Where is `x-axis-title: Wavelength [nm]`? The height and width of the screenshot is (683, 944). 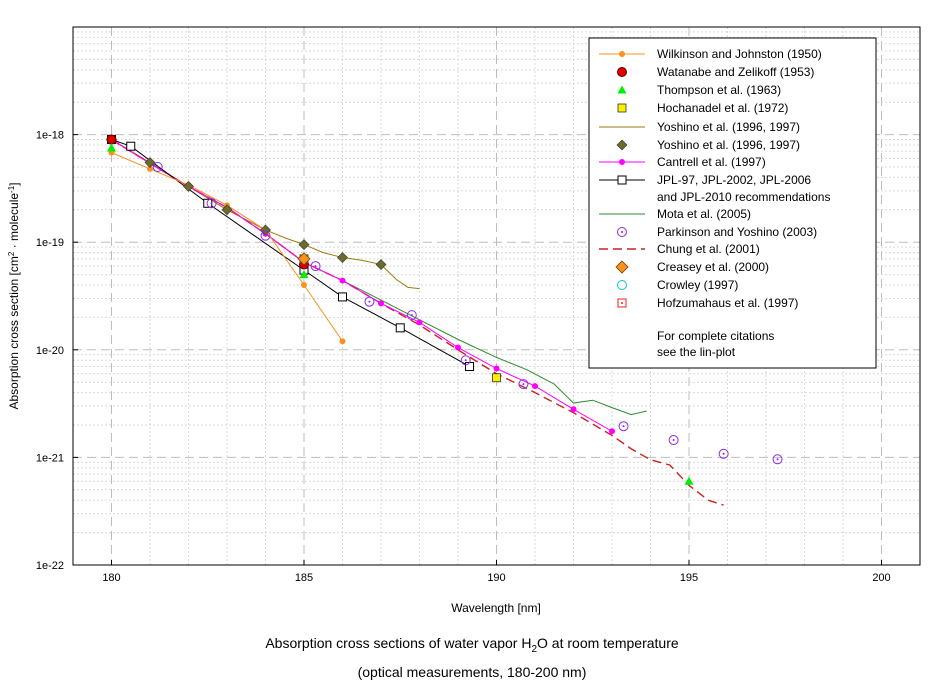
x-axis-title: Wavelength [nm] is located at coordinates (496, 608).